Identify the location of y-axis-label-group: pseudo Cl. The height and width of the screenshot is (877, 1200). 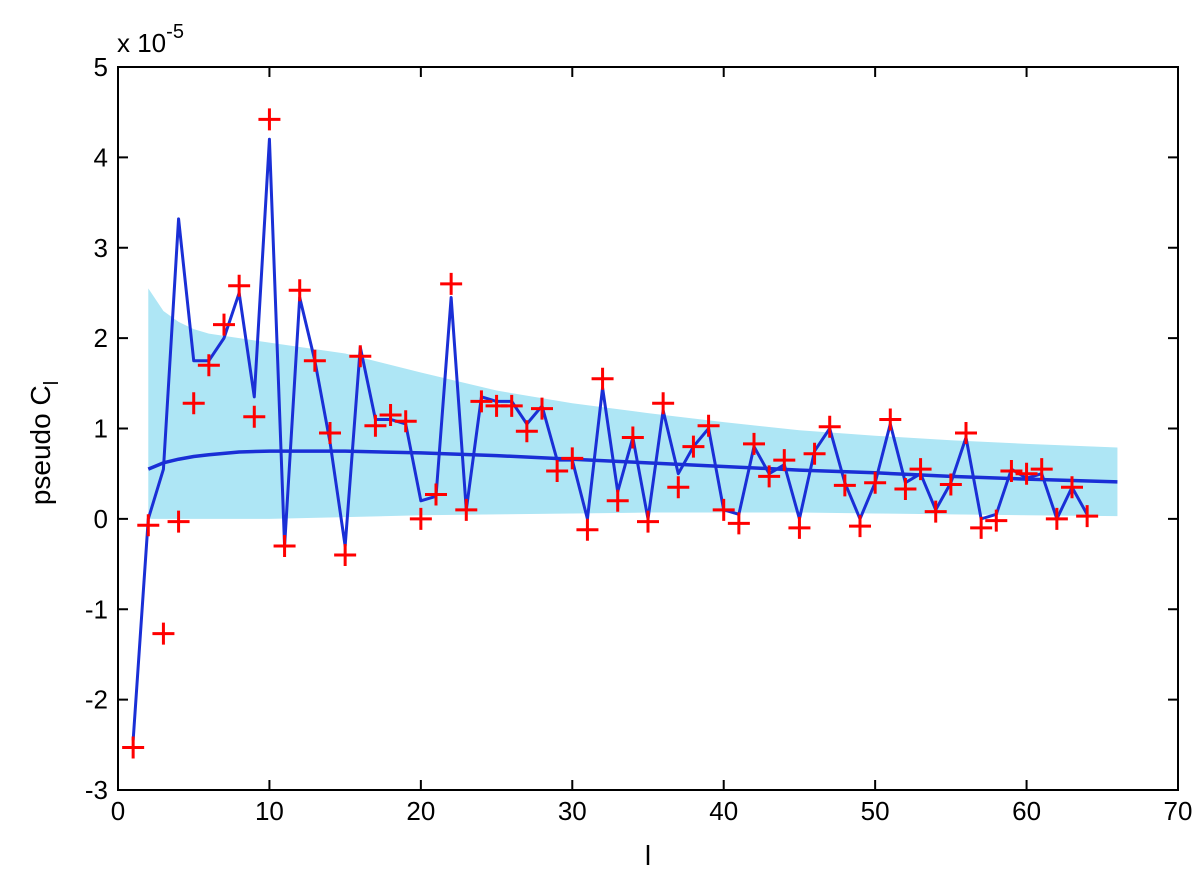
(44, 443).